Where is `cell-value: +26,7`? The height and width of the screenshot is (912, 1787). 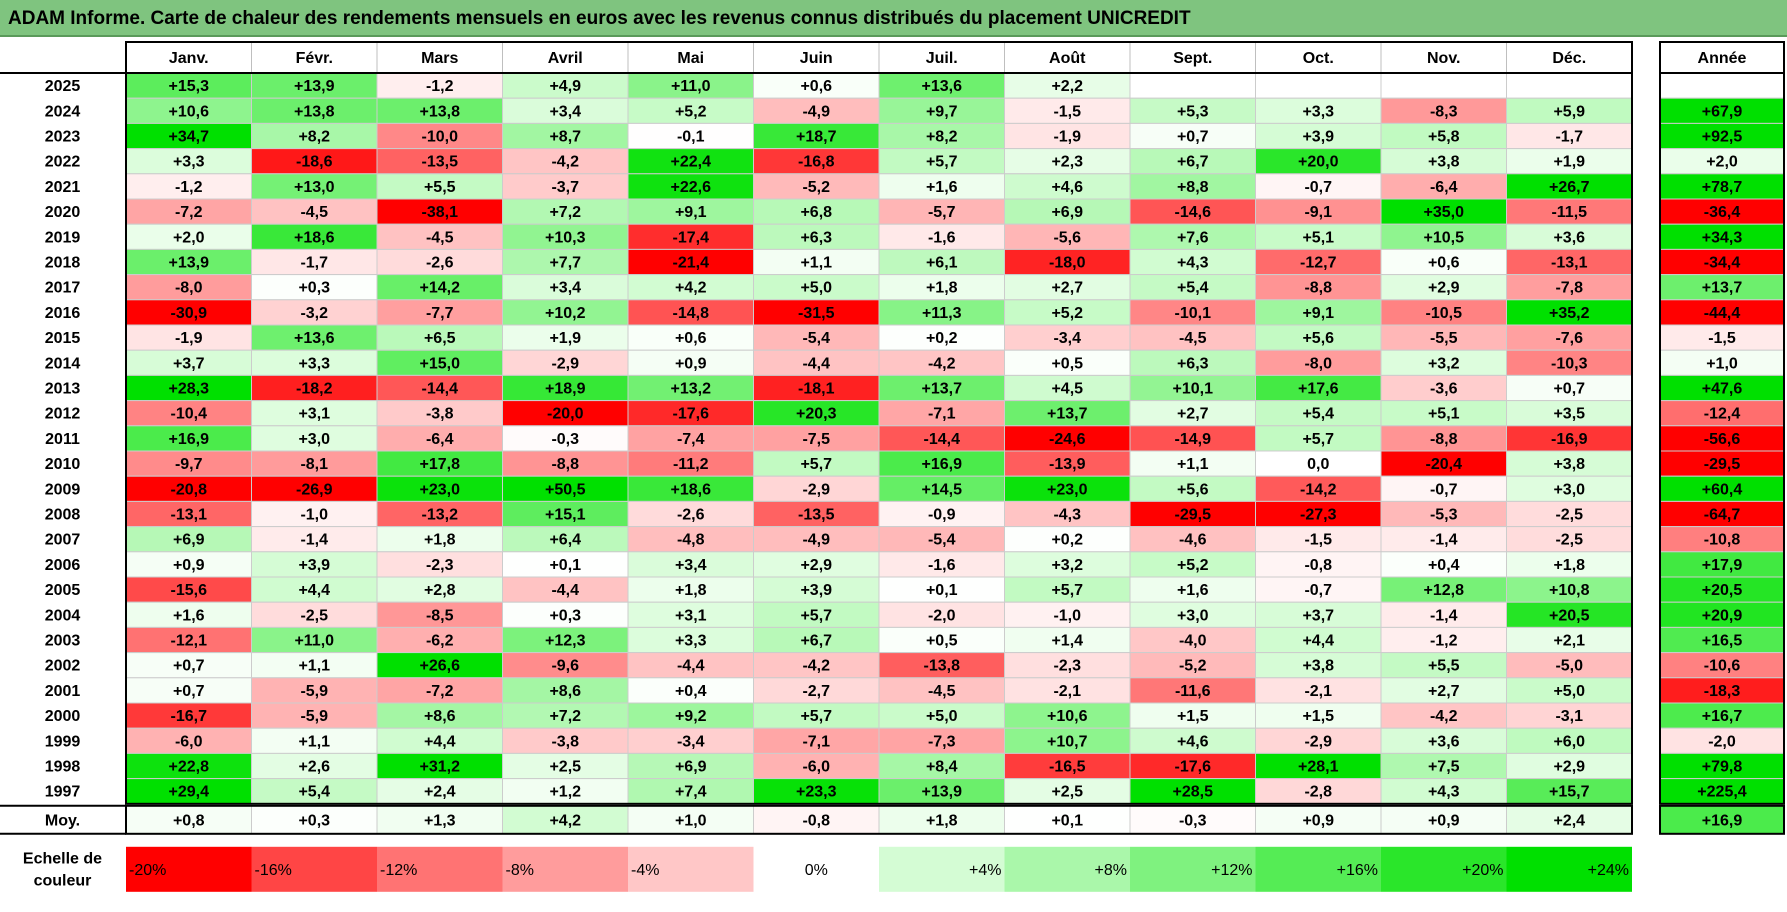 cell-value: +26,7 is located at coordinates (1569, 187).